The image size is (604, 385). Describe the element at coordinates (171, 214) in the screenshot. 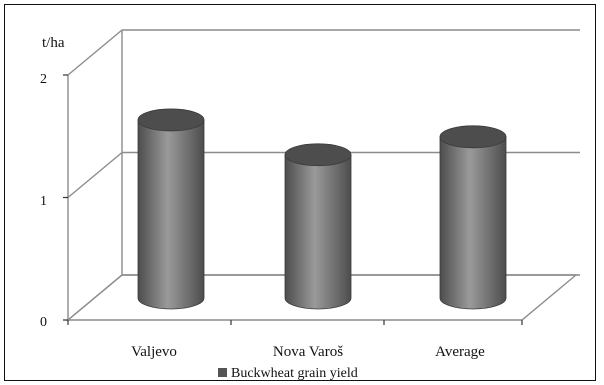

I see `bar-body-valjevo` at that location.